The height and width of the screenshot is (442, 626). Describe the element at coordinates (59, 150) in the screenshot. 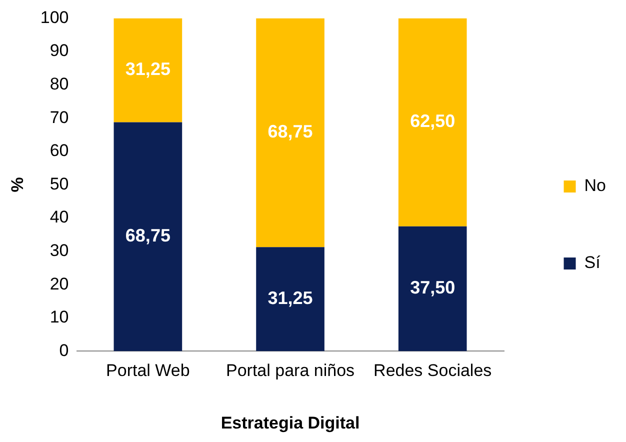

I see `y-tick-label: 60` at that location.